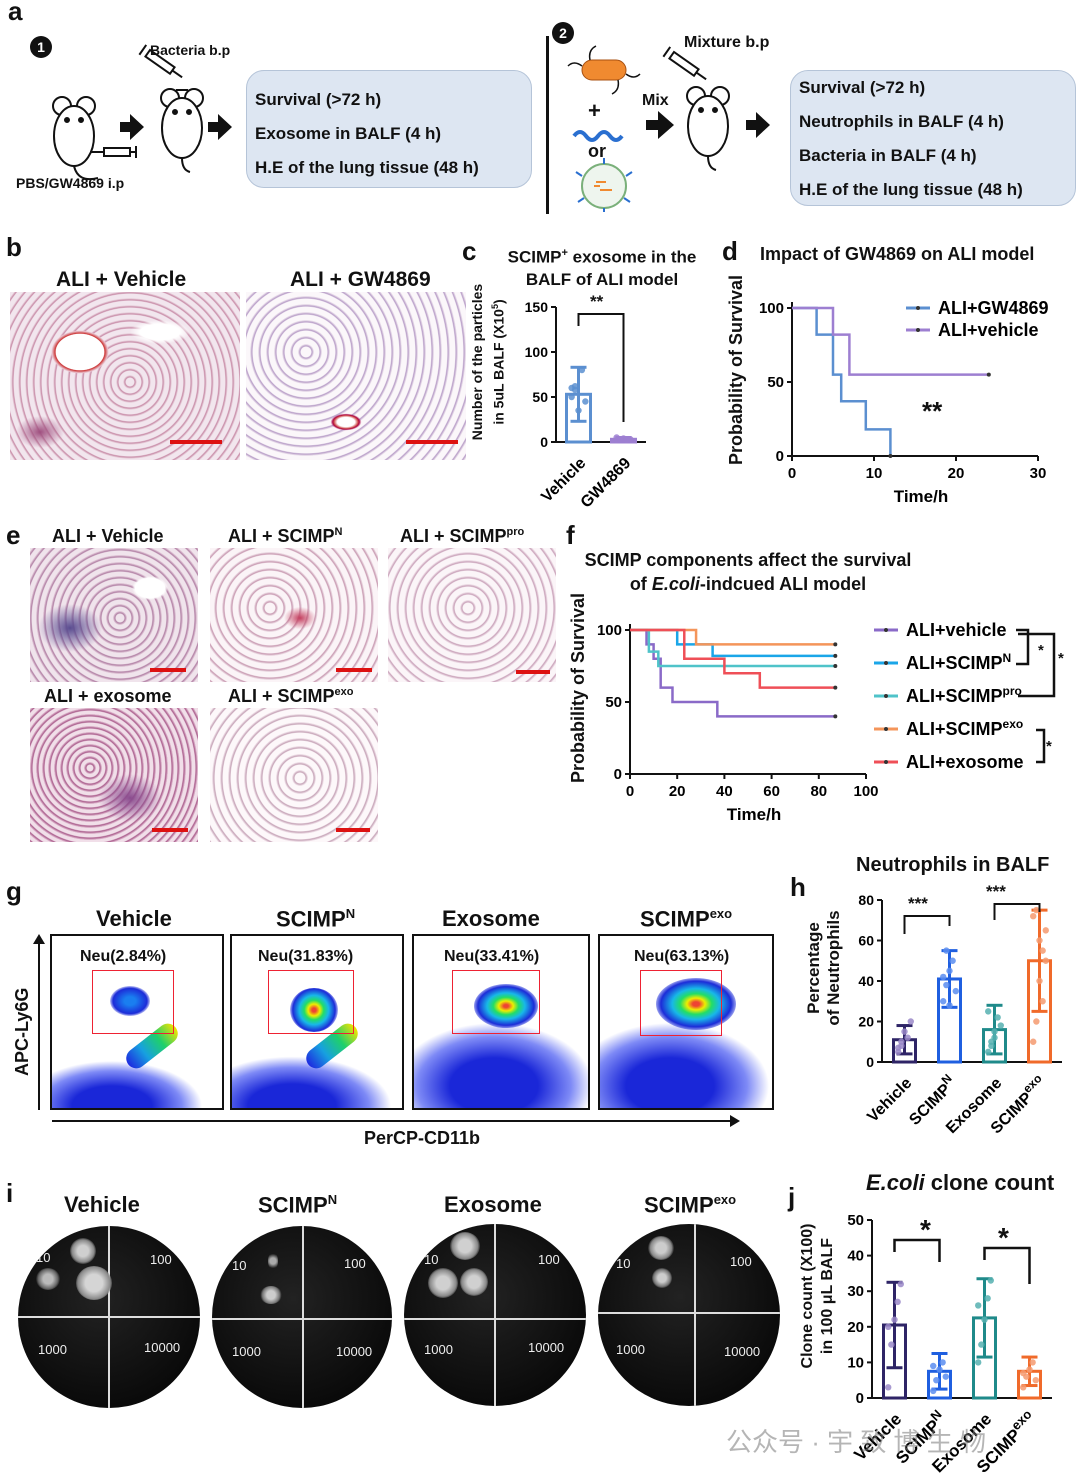 The height and width of the screenshot is (1484, 1080). I want to click on plate-title: Exosome, so click(493, 1204).